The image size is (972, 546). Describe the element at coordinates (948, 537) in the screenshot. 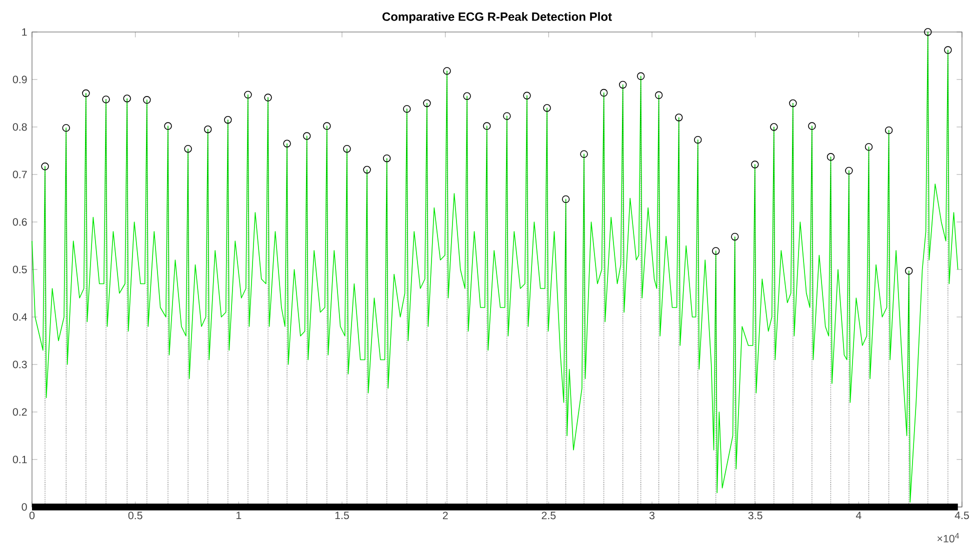

I see `text: ×10$^{4}$` at that location.